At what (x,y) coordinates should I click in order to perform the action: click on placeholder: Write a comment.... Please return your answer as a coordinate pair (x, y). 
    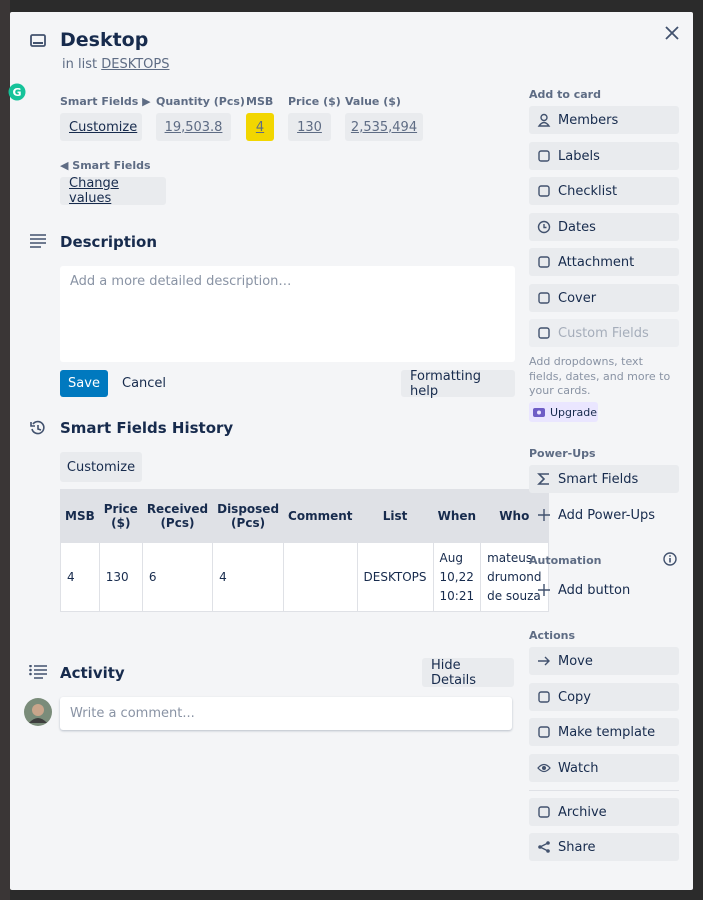
    Looking at the image, I should click on (132, 713).